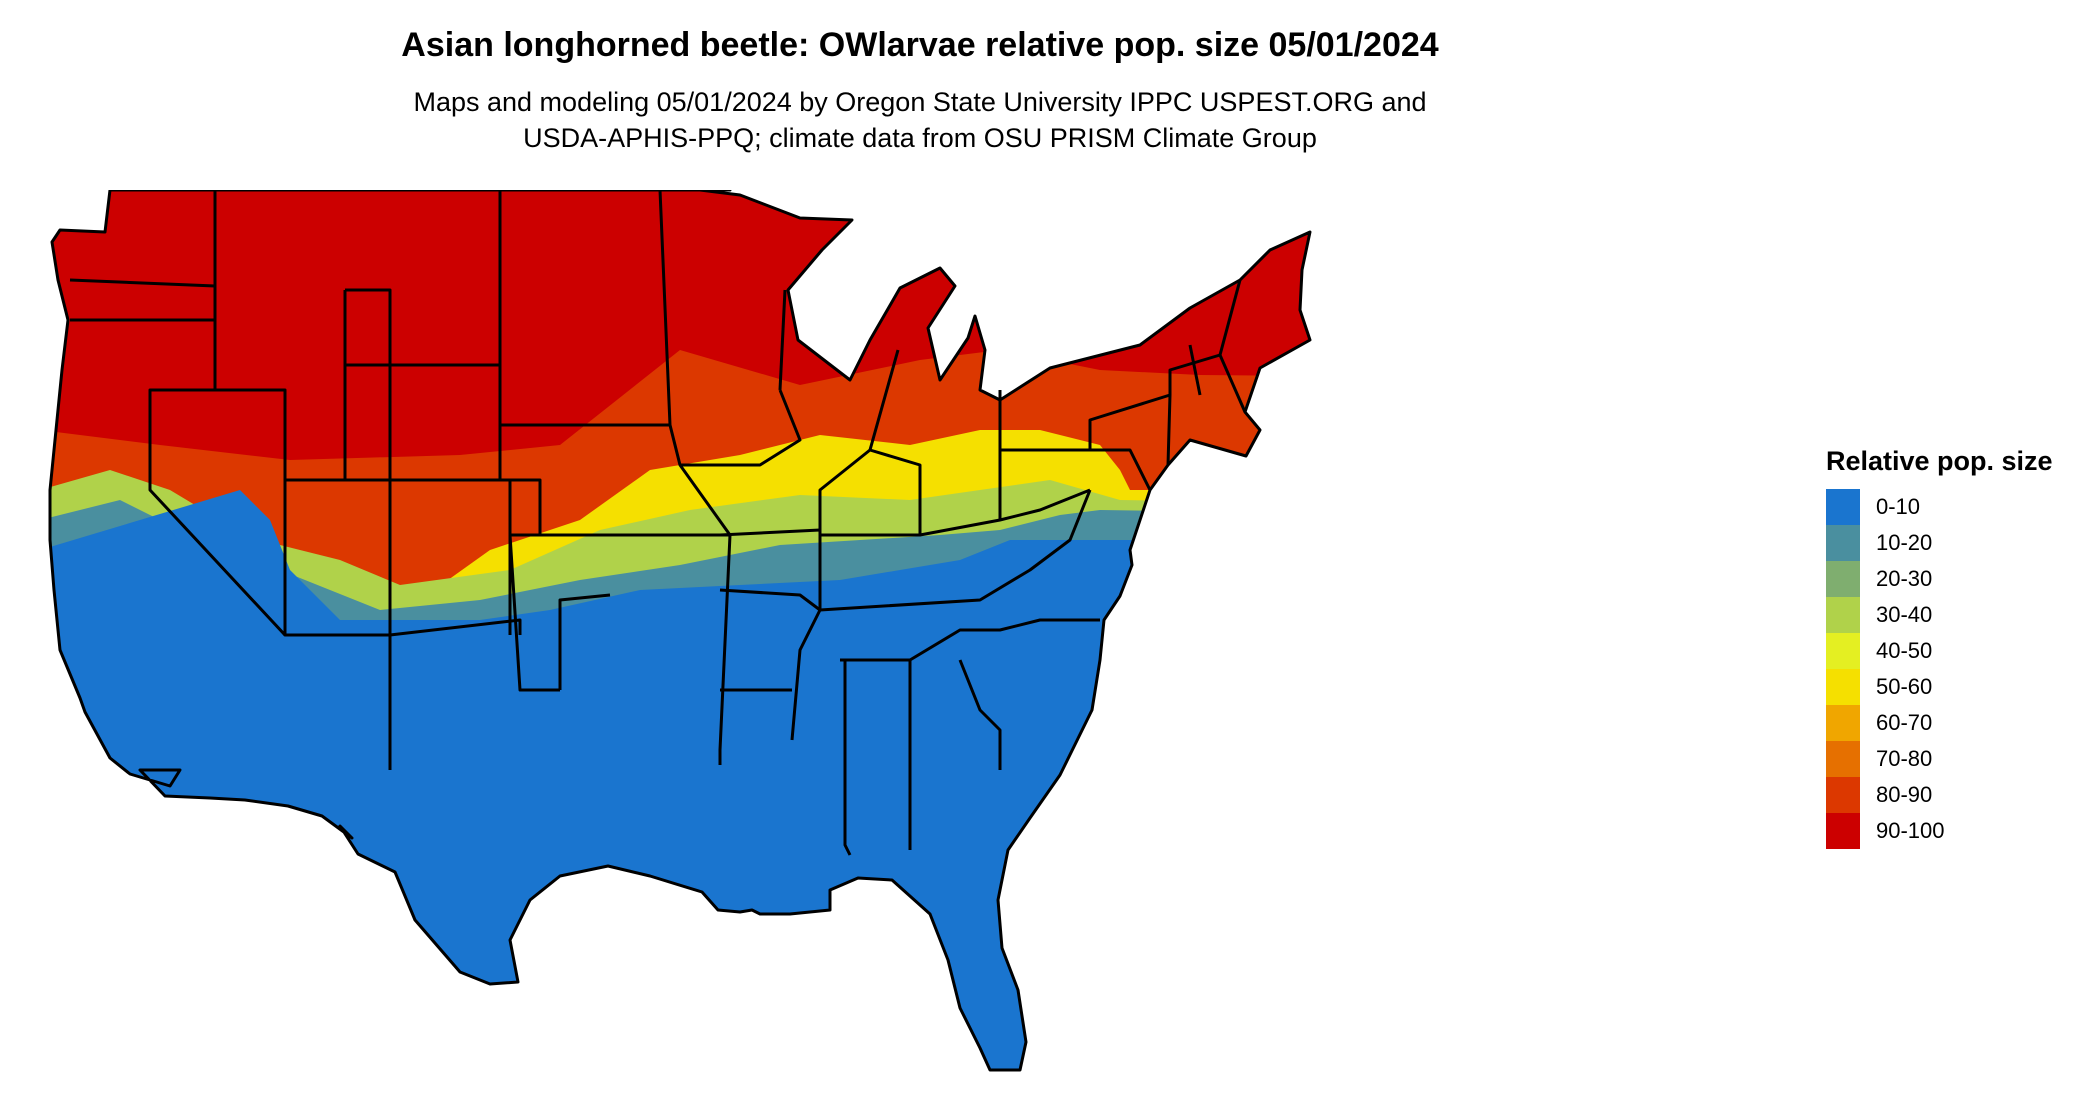 Image resolution: width=2100 pixels, height=1116 pixels. What do you see at coordinates (1904, 686) in the screenshot?
I see `legend-label: 50-60` at bounding box center [1904, 686].